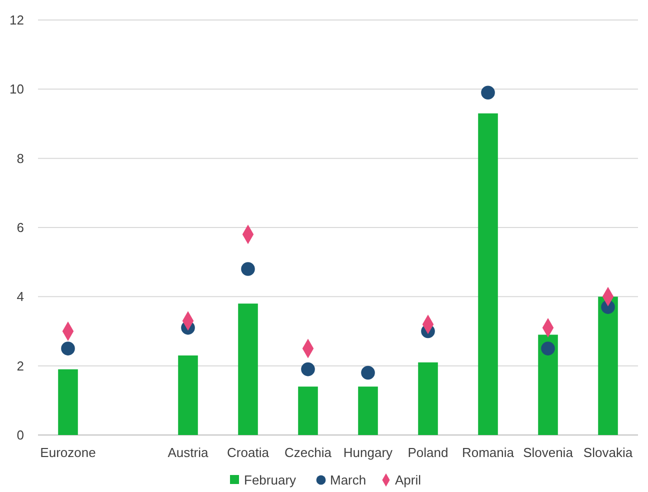 The height and width of the screenshot is (492, 648). I want to click on x-tick-label: Romania, so click(488, 452).